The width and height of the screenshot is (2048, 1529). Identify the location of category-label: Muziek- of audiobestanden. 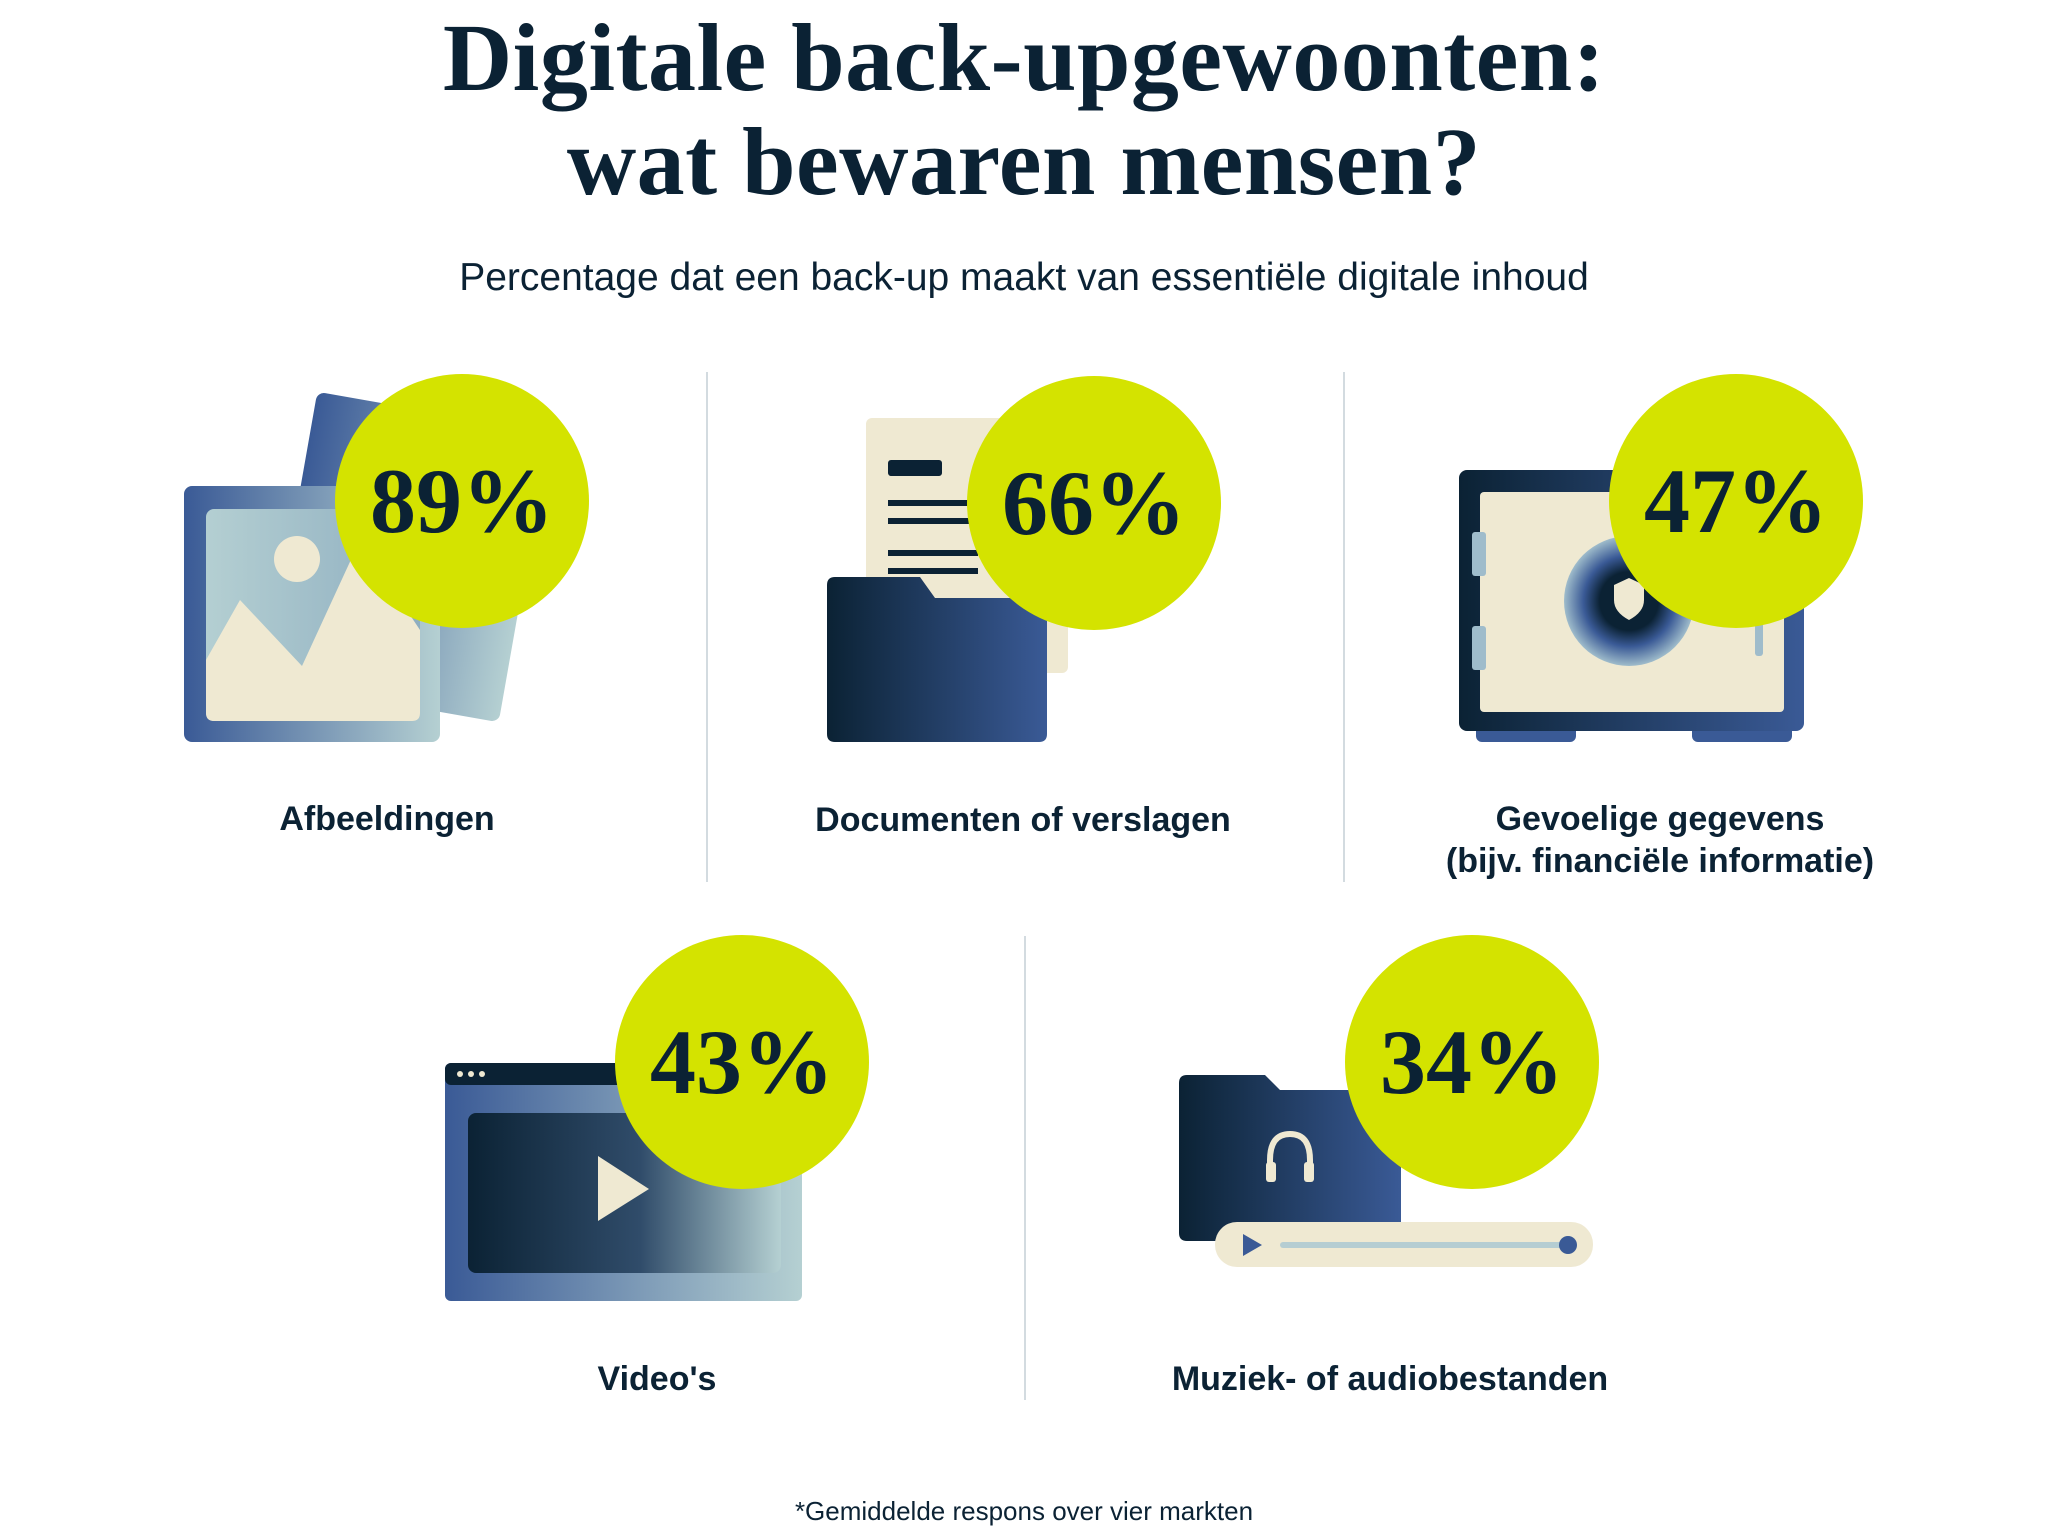
(1390, 1379).